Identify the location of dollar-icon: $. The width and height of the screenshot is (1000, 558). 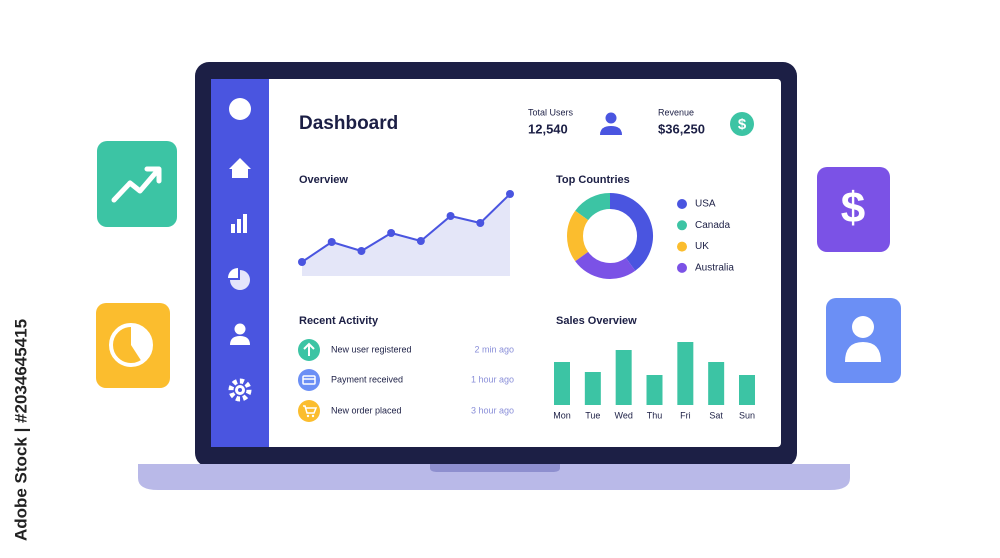
(853, 209).